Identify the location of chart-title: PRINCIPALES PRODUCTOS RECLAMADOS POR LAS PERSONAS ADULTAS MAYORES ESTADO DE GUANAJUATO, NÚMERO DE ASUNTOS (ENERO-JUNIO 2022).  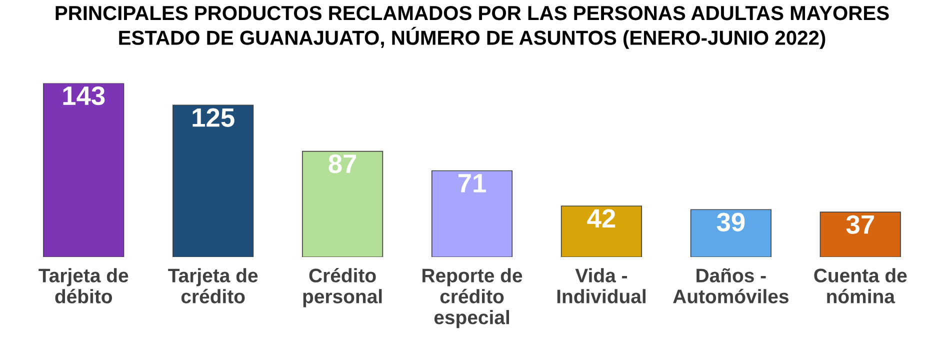
(472, 27).